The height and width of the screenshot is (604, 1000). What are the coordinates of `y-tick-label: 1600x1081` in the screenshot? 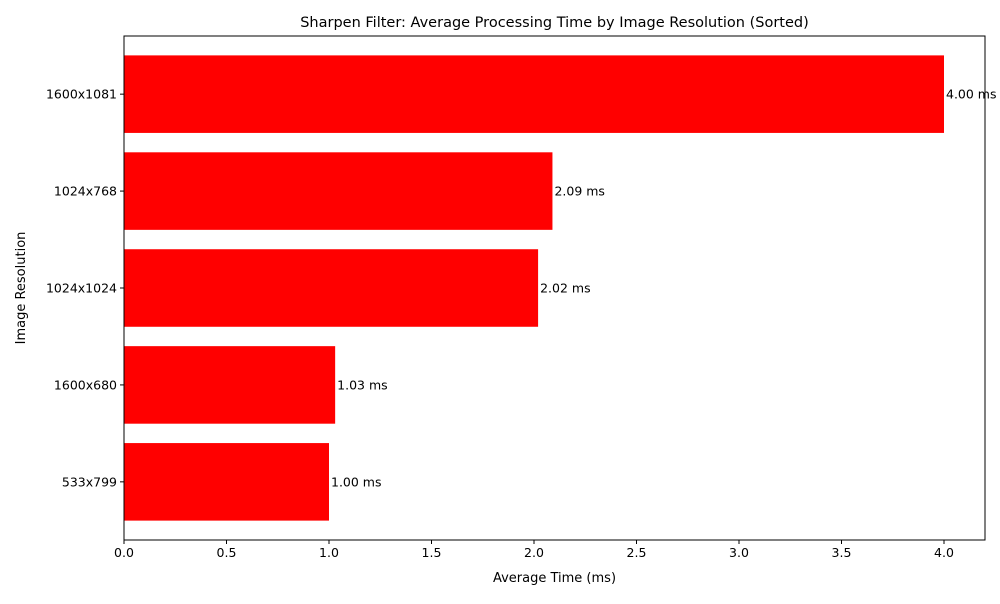 It's located at (81, 94).